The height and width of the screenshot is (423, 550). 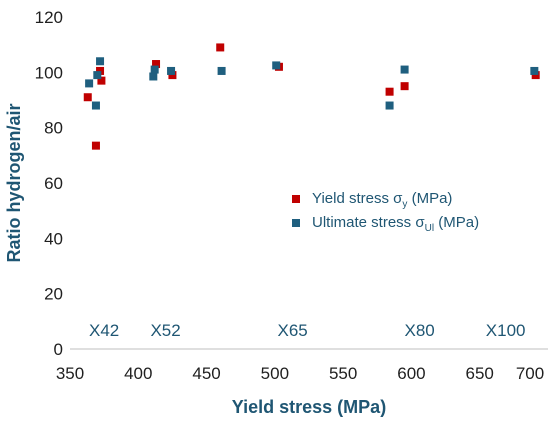 I want to click on x-tick-label: 450, so click(x=206, y=373).